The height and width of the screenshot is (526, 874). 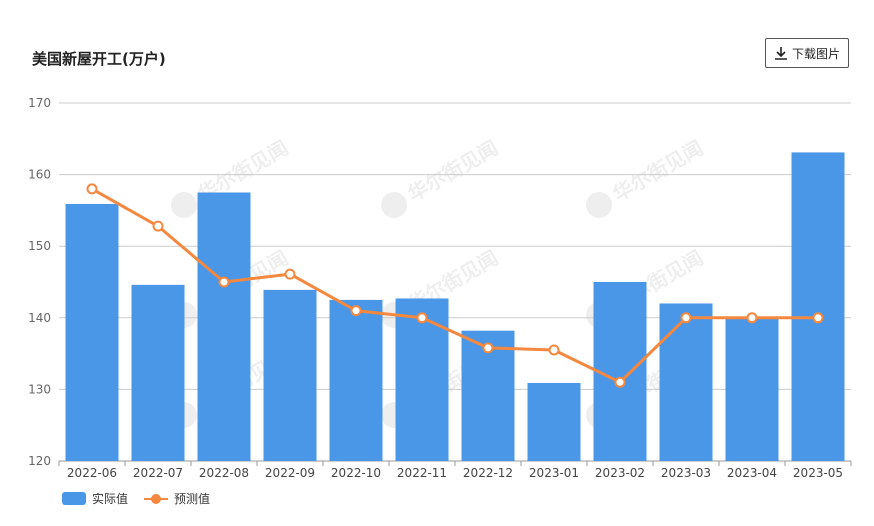 I want to click on legend-swatch-line, so click(x=156, y=498).